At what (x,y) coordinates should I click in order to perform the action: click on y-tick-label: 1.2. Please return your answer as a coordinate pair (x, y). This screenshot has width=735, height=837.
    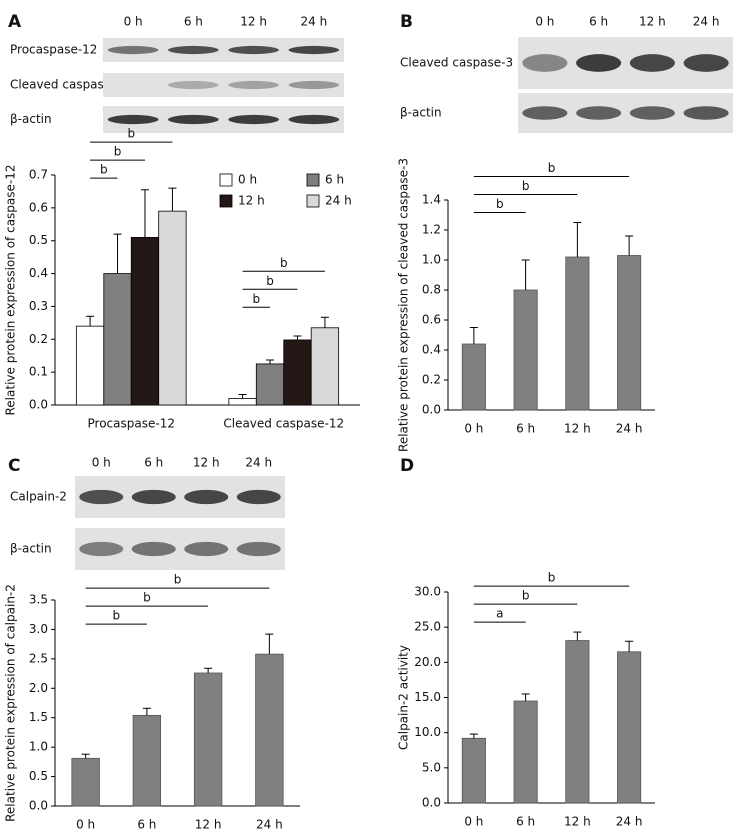
    Looking at the image, I should click on (431, 230).